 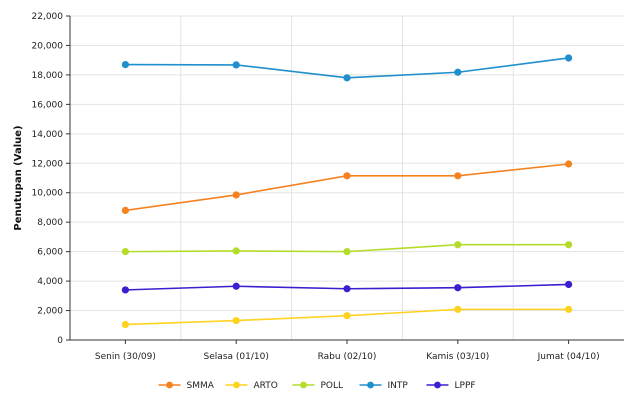 I want to click on y-tick-label: 14,000, so click(x=48, y=135).